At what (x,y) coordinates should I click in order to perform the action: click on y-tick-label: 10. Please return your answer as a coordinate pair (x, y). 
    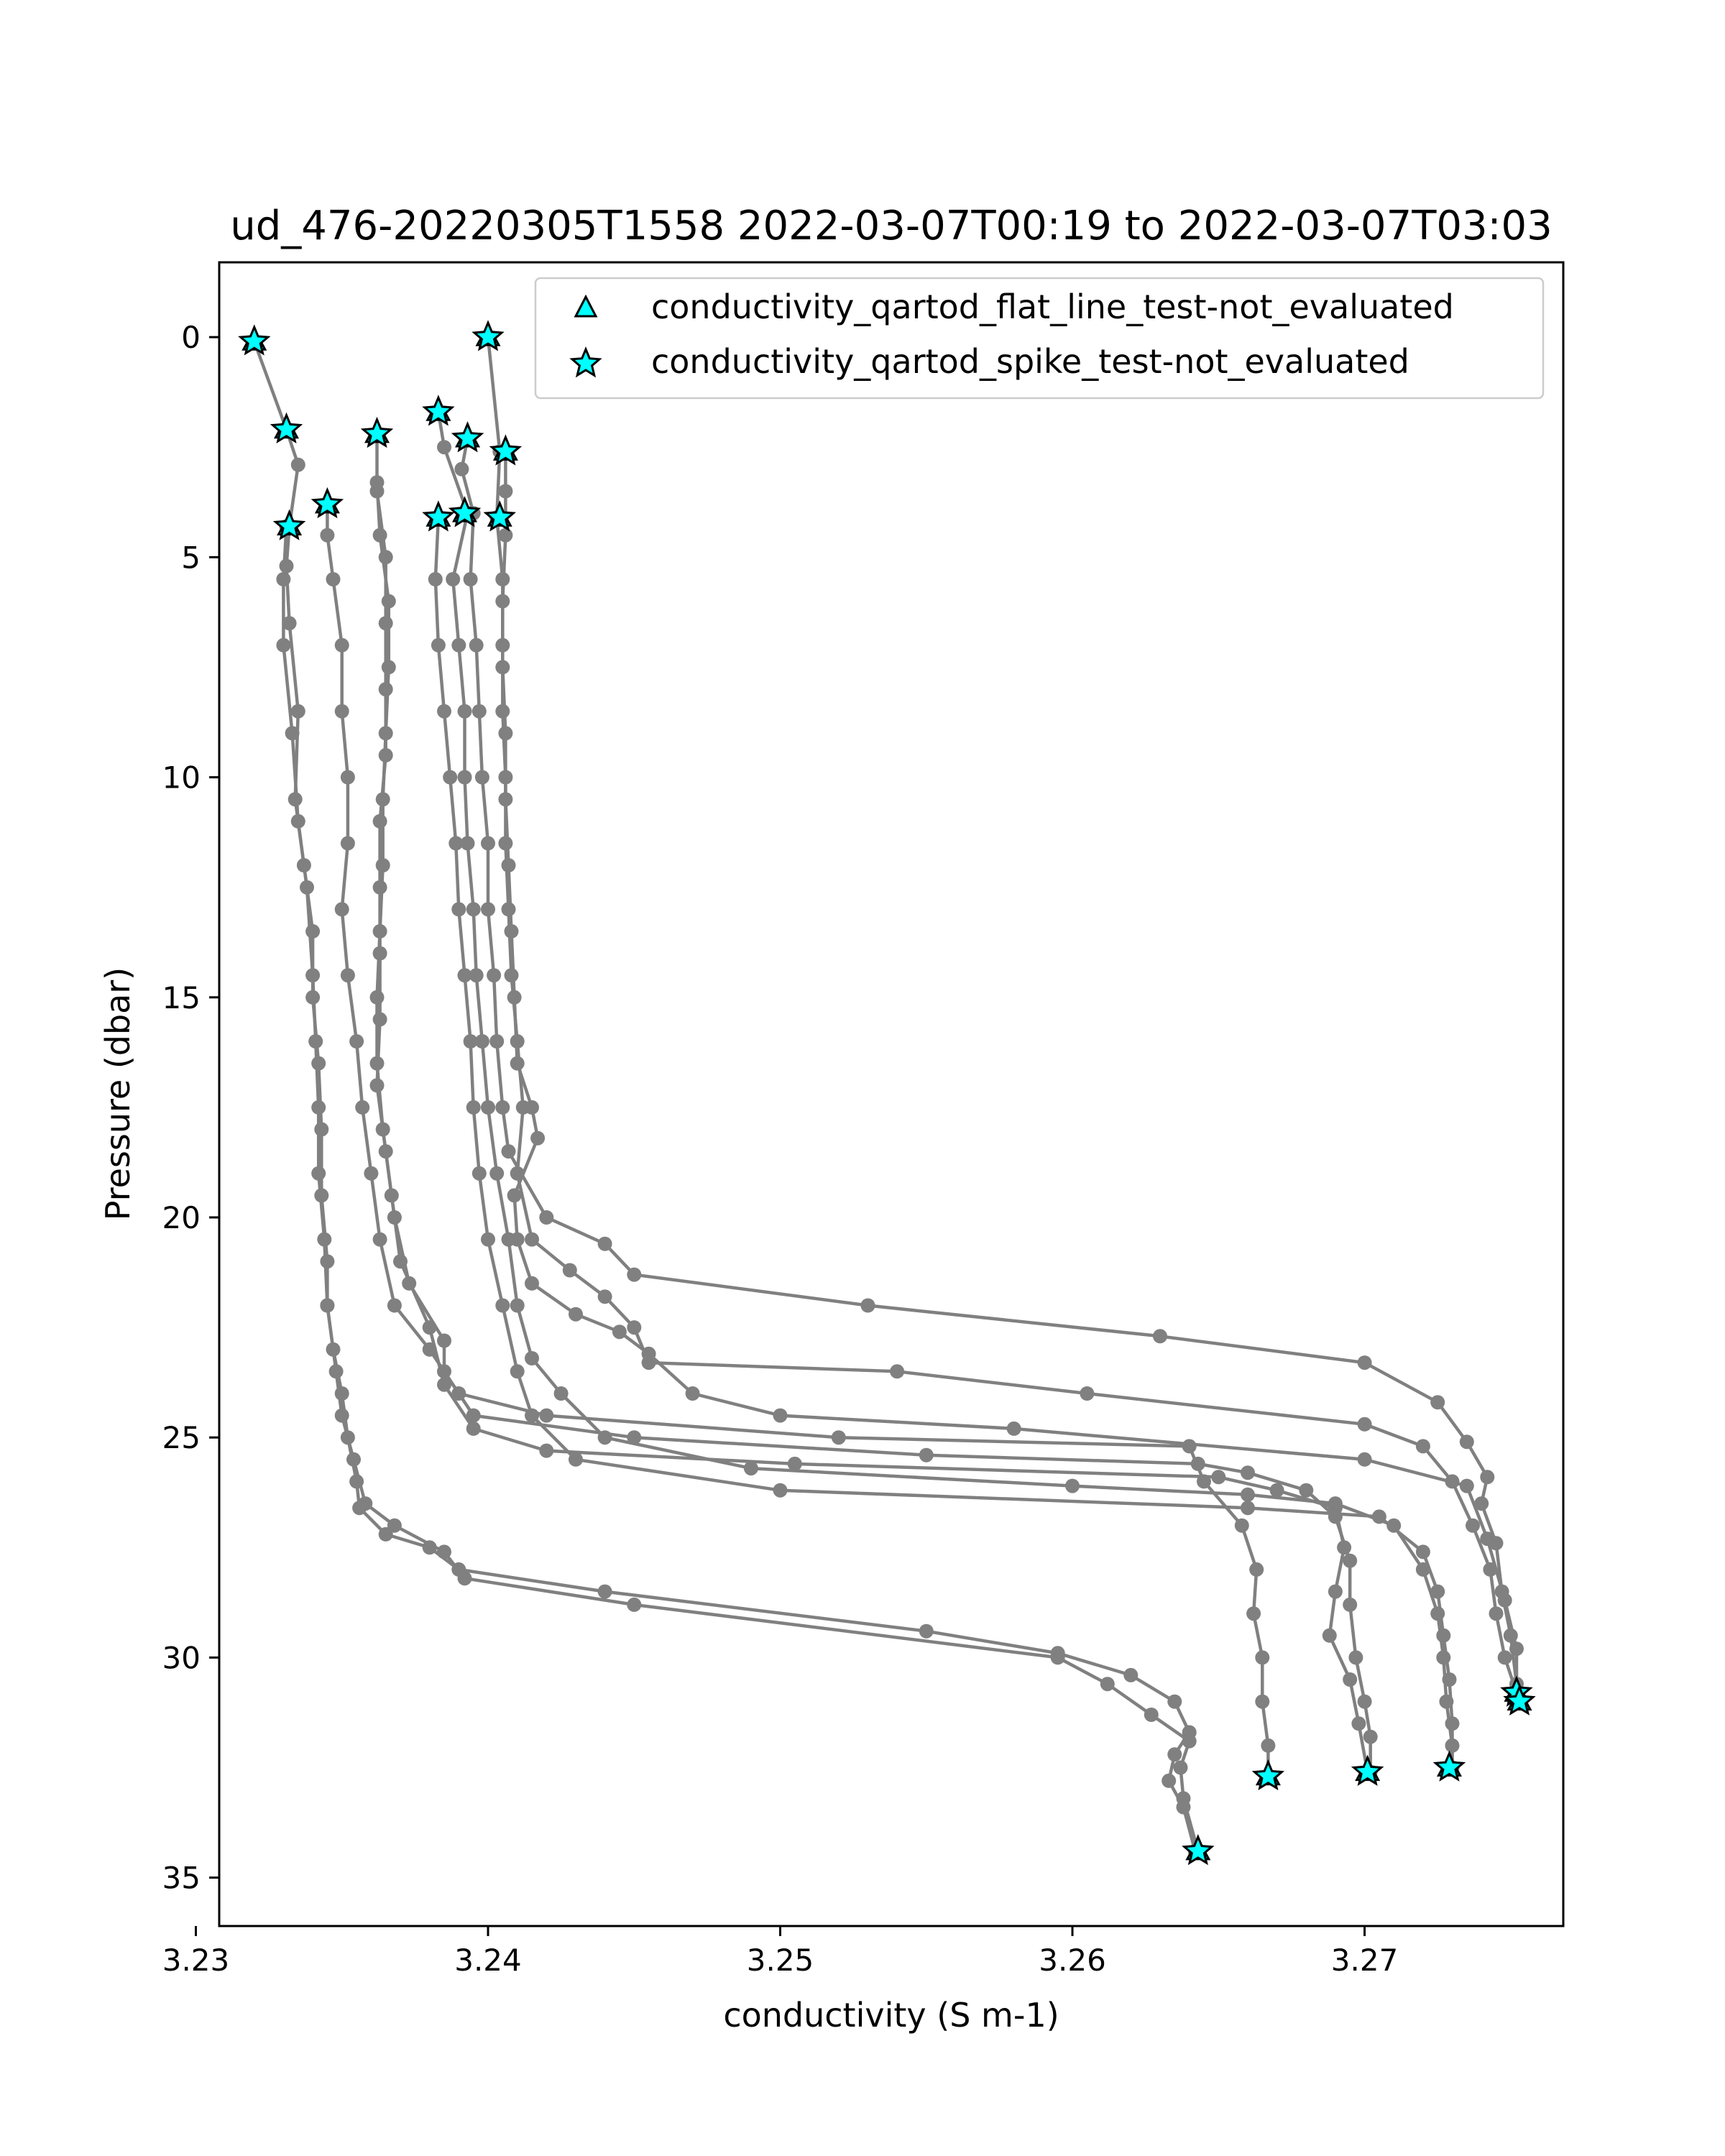
    Looking at the image, I should click on (181, 778).